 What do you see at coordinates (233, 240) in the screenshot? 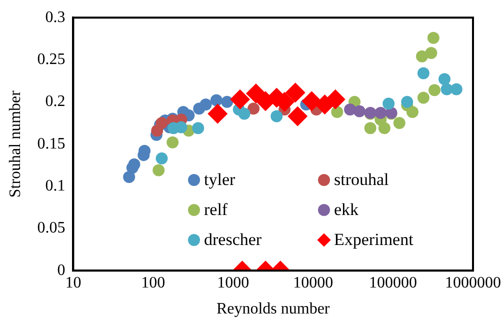
I see `legend-label: drescher` at bounding box center [233, 240].